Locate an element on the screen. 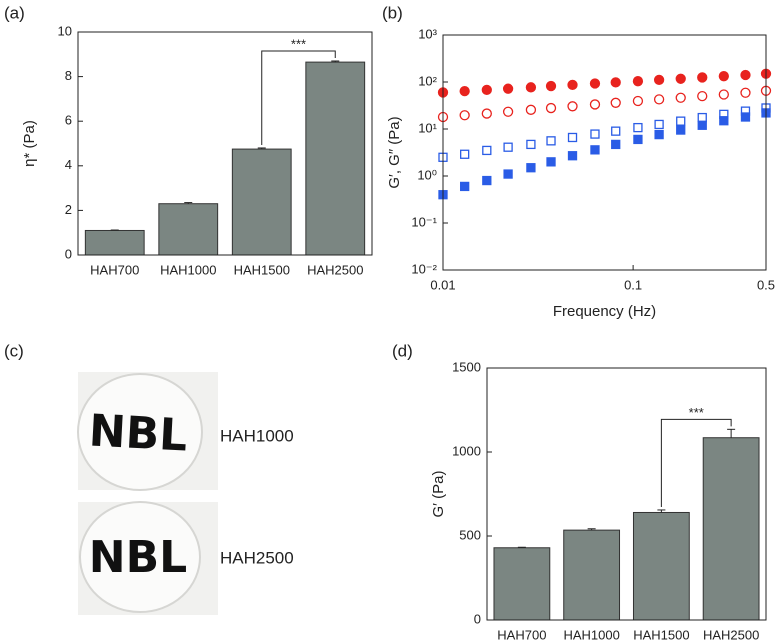 Image resolution: width=780 pixels, height=643 pixels. panel-label: (b) is located at coordinates (392, 12).